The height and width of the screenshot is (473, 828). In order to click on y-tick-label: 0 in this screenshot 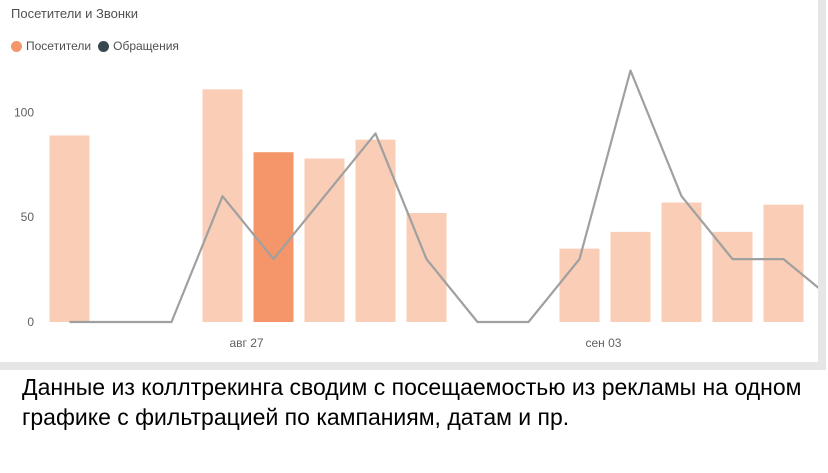, I will do `click(30, 322)`.